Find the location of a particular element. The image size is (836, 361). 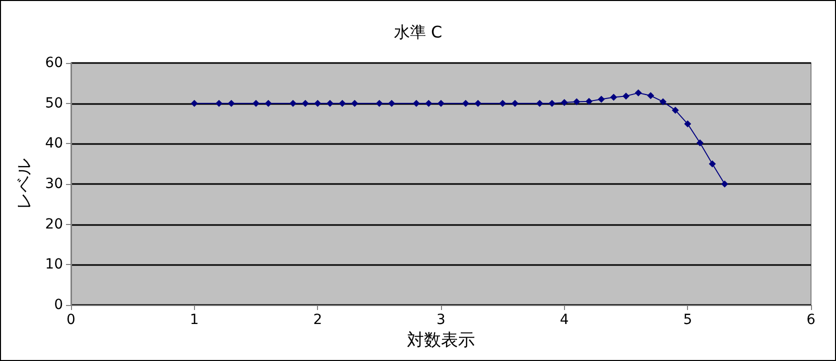

y-tick-label: 50 is located at coordinates (54, 103).